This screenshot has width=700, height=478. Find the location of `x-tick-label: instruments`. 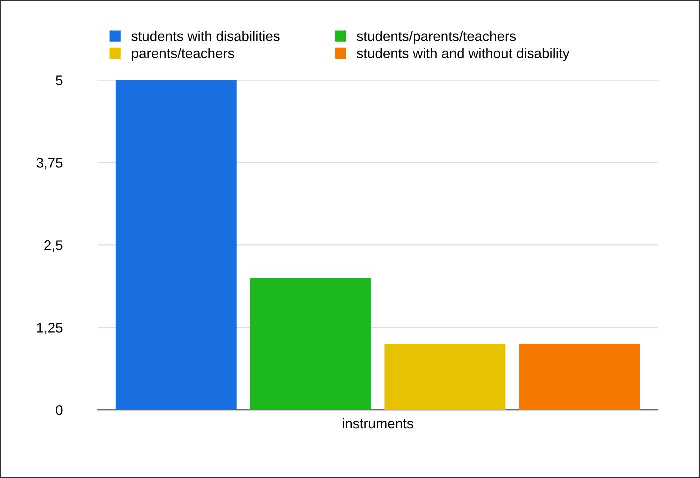

x-tick-label: instruments is located at coordinates (378, 423).